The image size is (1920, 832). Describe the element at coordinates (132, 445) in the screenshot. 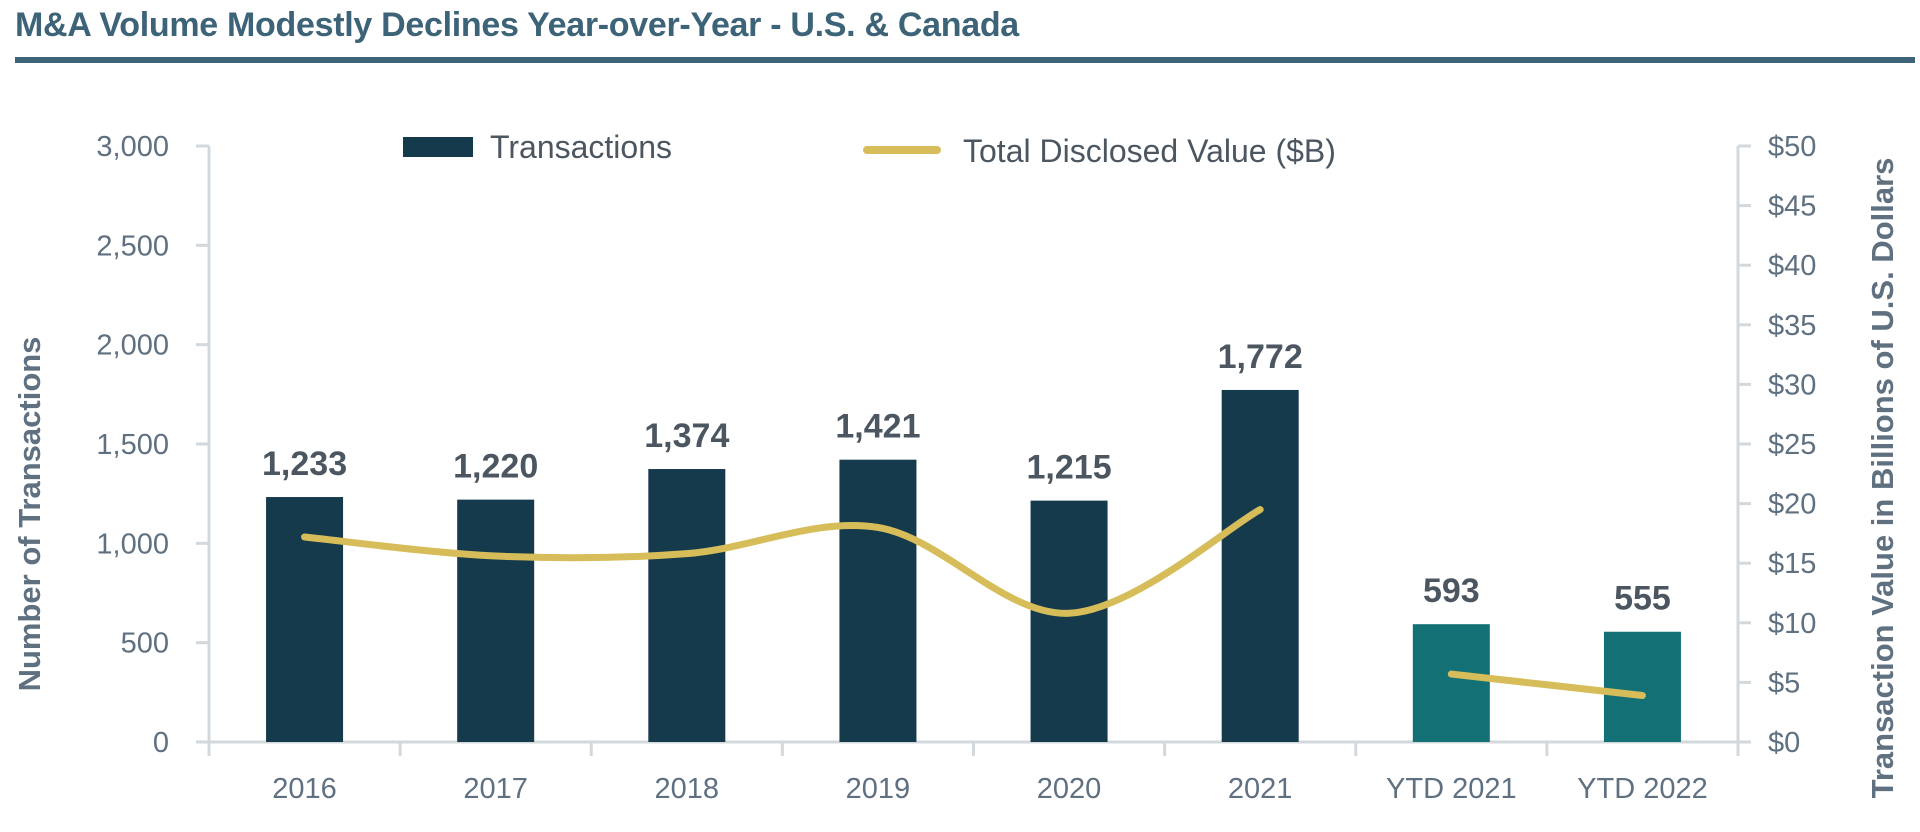

I see `y-left-tick-label: 1,500` at that location.